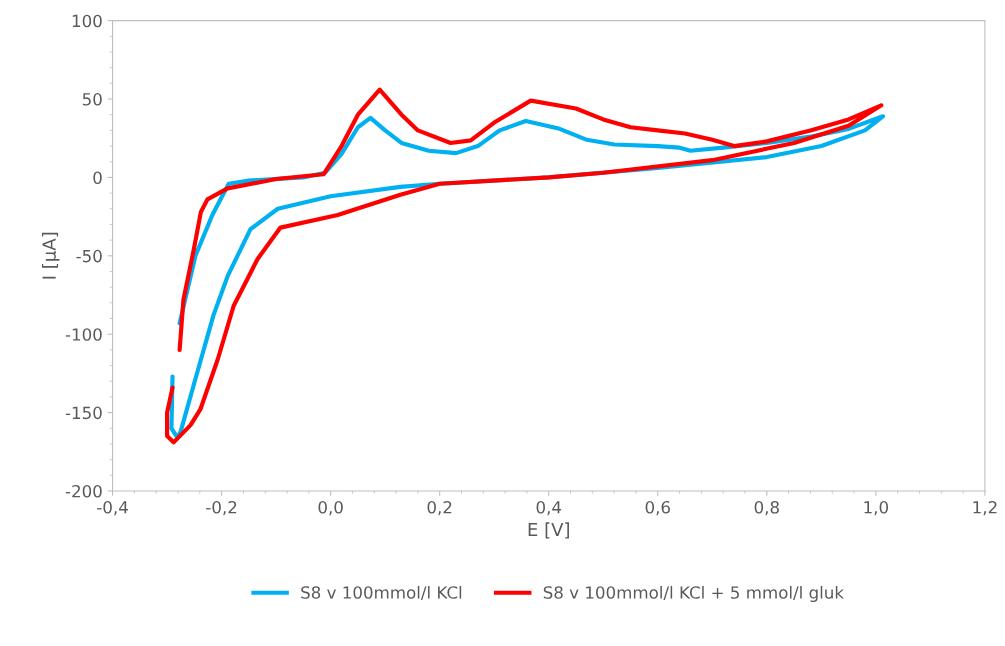 This screenshot has height=646, width=1005. What do you see at coordinates (89, 256) in the screenshot?
I see `y-tick-label: -50` at bounding box center [89, 256].